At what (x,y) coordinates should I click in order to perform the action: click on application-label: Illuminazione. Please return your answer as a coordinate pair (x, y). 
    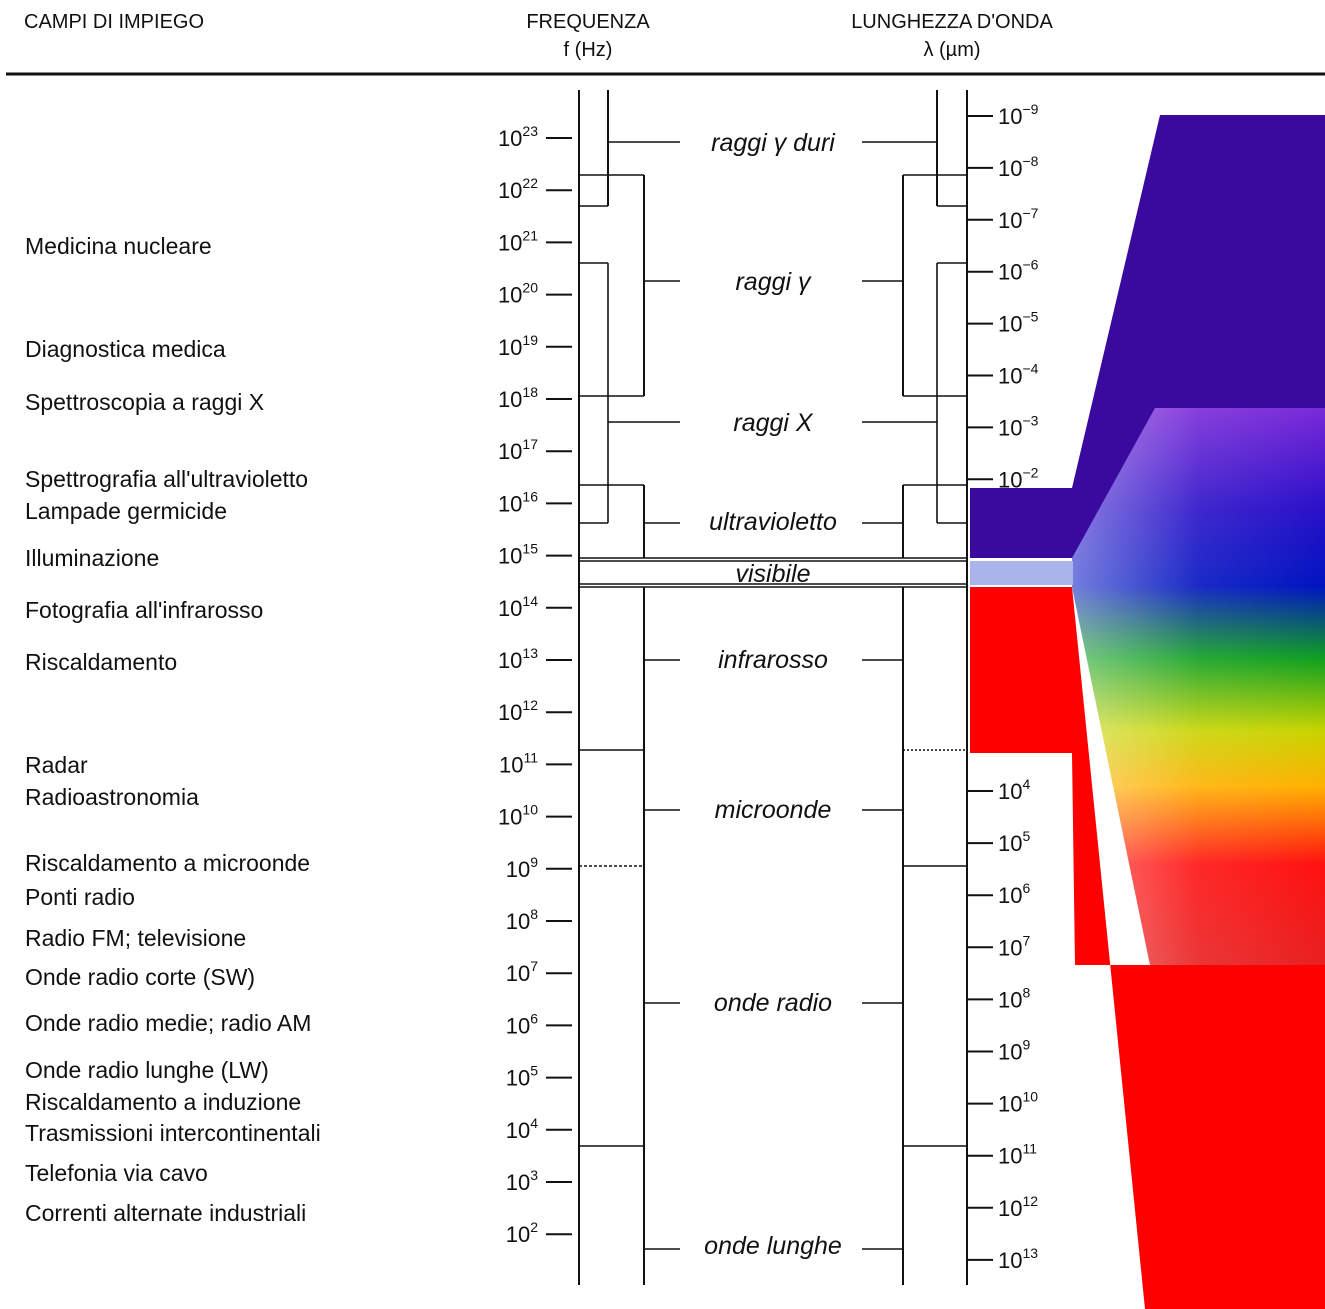
    Looking at the image, I should click on (92, 558).